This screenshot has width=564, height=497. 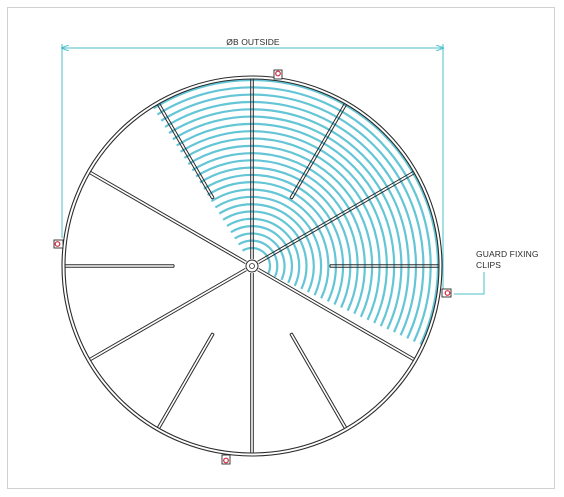 What do you see at coordinates (253, 42) in the screenshot?
I see `dimension-label: ØB OUTSIDE` at bounding box center [253, 42].